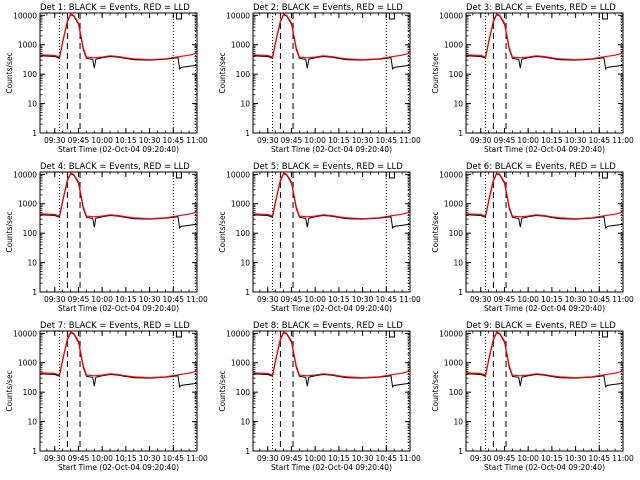 The image size is (640, 480). Describe the element at coordinates (115, 8) in the screenshot. I see `panel-title: Det 1: BLACK = Events, RED = LLD` at that location.